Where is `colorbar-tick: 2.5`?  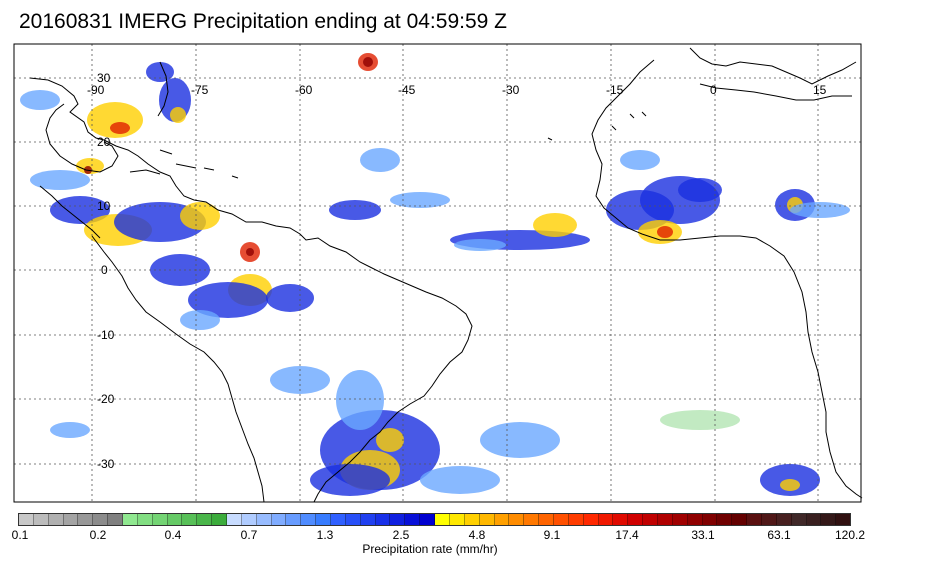 colorbar-tick: 2.5 is located at coordinates (401, 535).